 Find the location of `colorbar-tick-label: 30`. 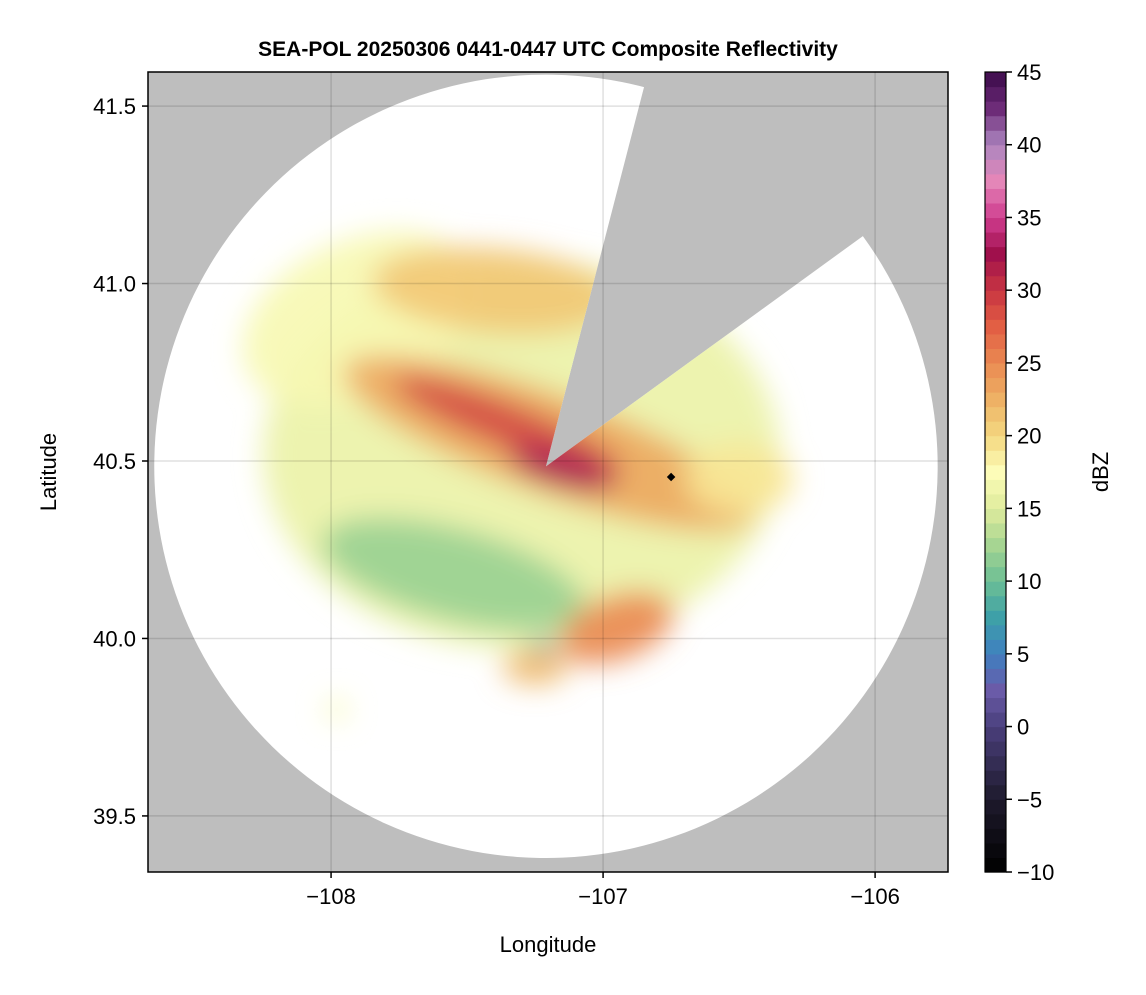

colorbar-tick-label: 30 is located at coordinates (1029, 290).